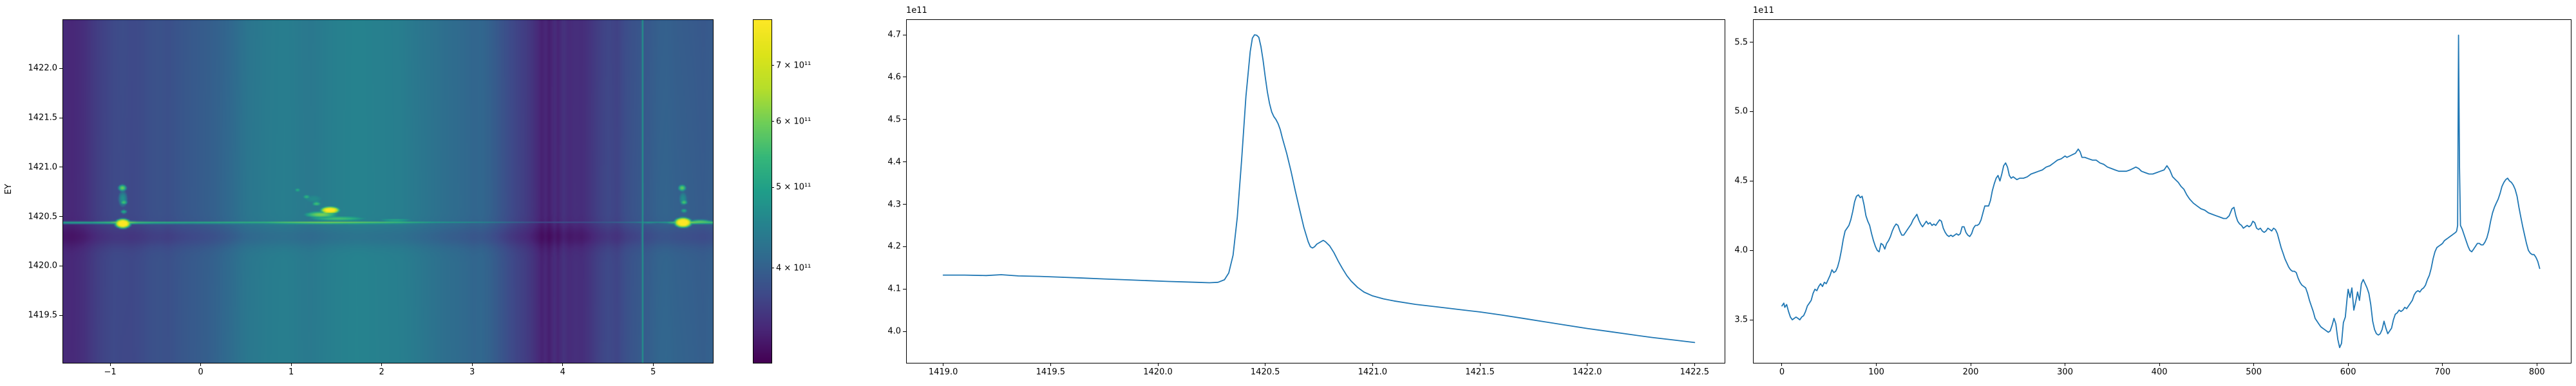  What do you see at coordinates (1051, 372) in the screenshot?
I see `x-tick-label: 1419.5` at bounding box center [1051, 372].